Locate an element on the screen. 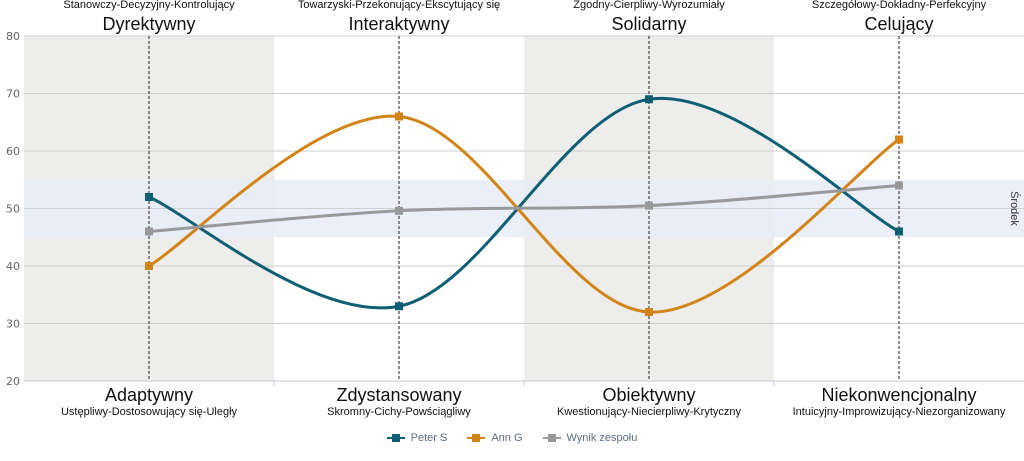 This screenshot has height=461, width=1024. bottom-label: Obiektywny is located at coordinates (648, 395).